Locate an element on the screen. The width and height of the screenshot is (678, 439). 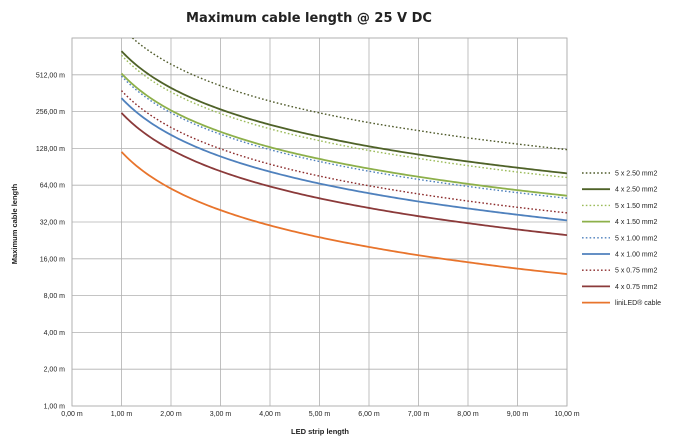
legend-entry: 4 x 1.00 mm2 is located at coordinates (636, 255).